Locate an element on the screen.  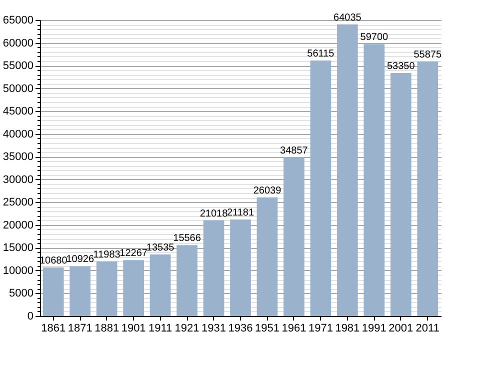
x-tick-label: 1921 is located at coordinates (187, 328).